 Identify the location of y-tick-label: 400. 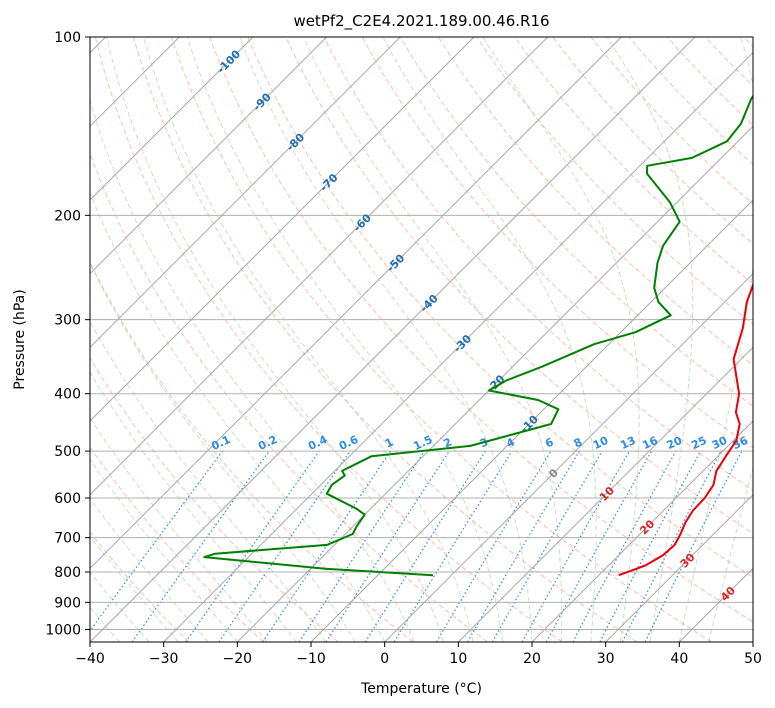
(67, 395).